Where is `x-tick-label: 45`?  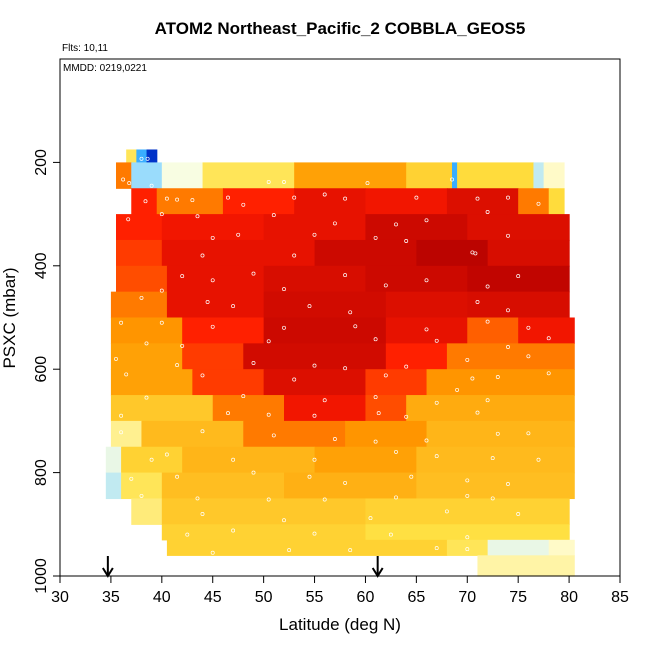 x-tick-label: 45 is located at coordinates (213, 597).